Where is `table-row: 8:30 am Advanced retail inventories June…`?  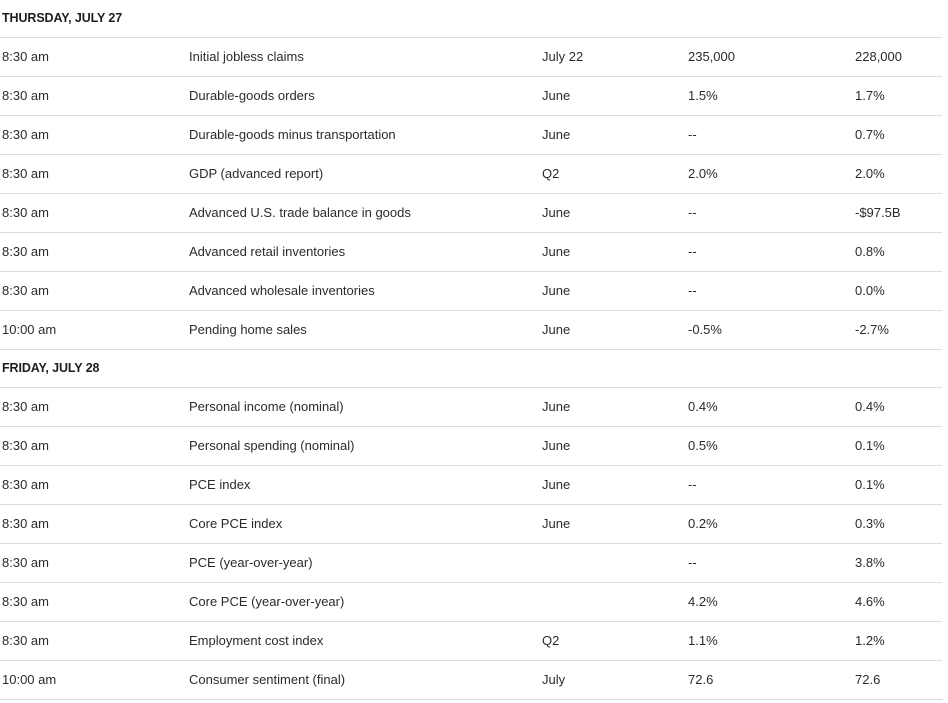
table-row: 8:30 am Advanced retail inventories June… is located at coordinates (471, 252).